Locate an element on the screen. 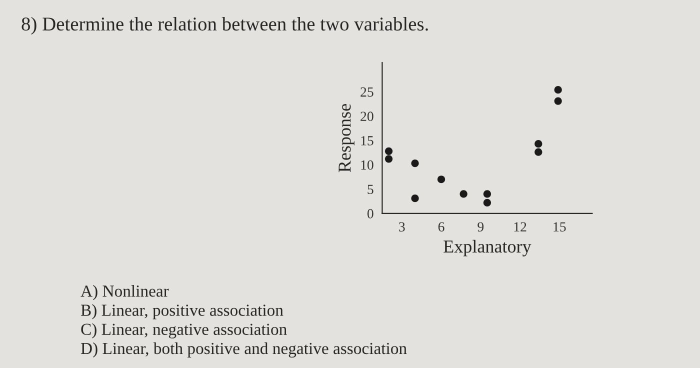  x-tick-label: 12 is located at coordinates (520, 227).